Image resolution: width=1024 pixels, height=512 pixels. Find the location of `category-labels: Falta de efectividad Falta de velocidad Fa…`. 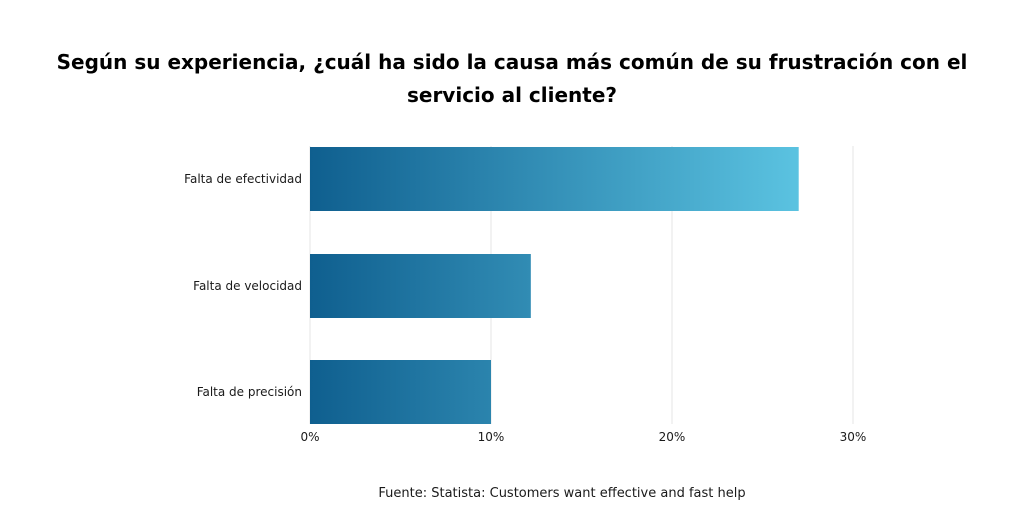

category-labels: Falta de efectividad Falta de velocidad Fa… is located at coordinates (243, 285).